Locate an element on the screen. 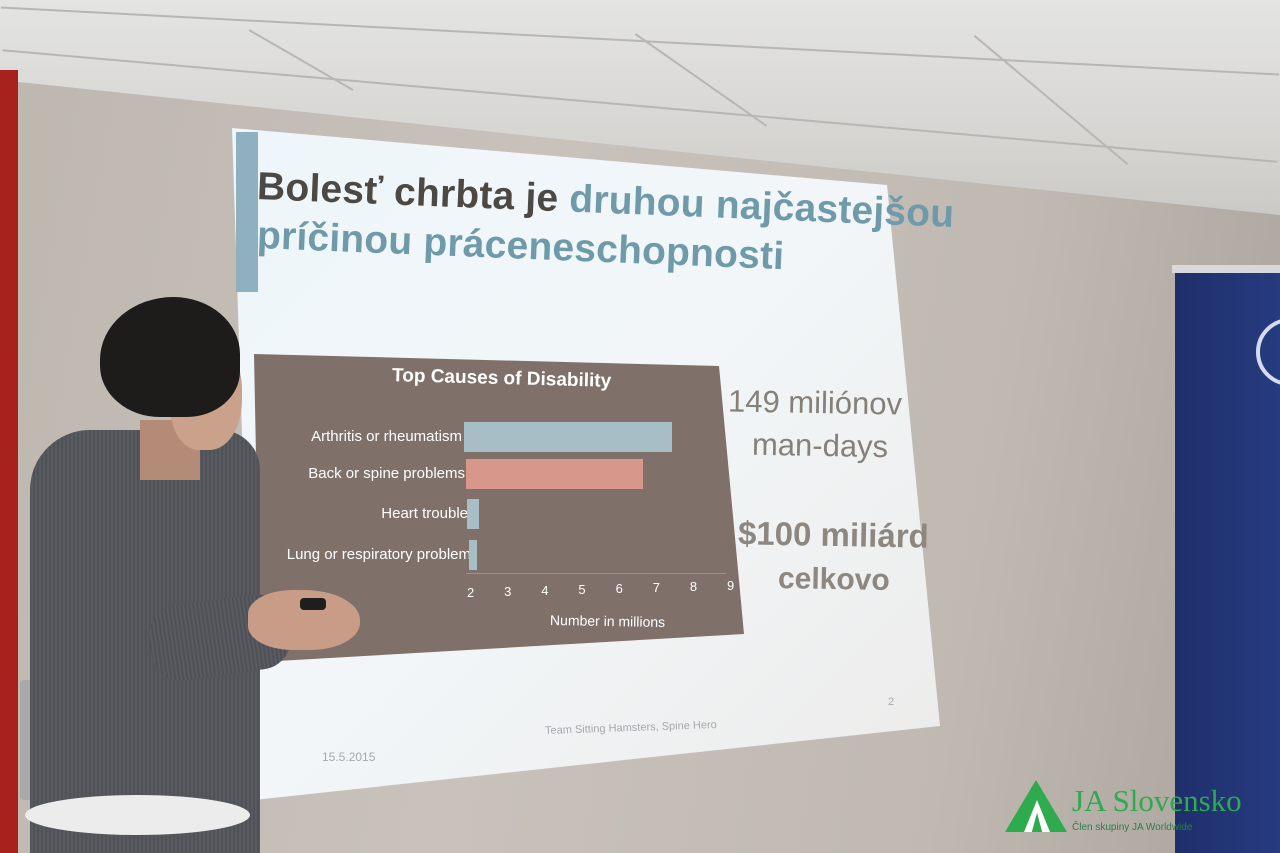 The width and height of the screenshot is (1280, 853). slide-page-number: 2 is located at coordinates (891, 702).